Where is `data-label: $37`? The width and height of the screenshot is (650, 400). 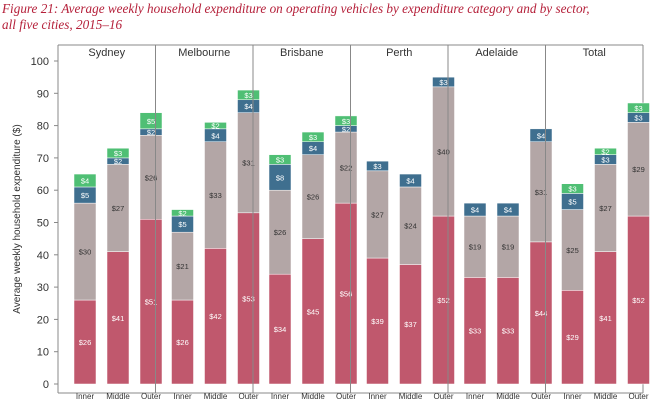
data-label: $37 is located at coordinates (410, 324).